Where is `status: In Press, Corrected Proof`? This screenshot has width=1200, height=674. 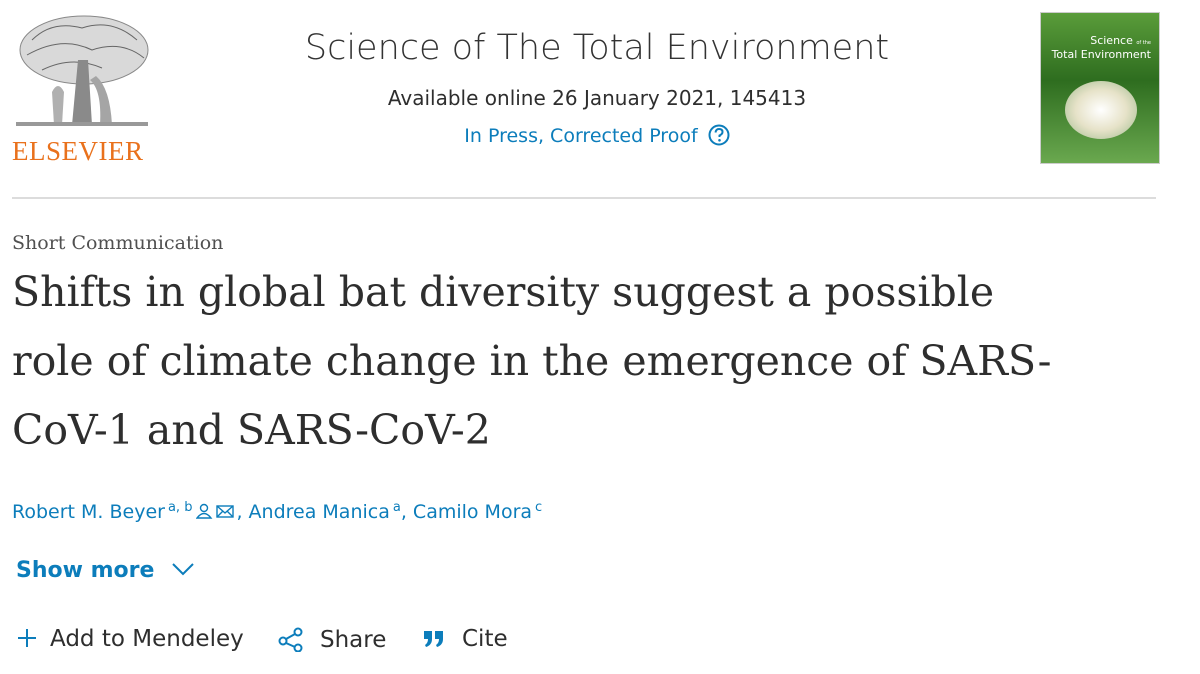
status: In Press, Corrected Proof is located at coordinates (597, 135).